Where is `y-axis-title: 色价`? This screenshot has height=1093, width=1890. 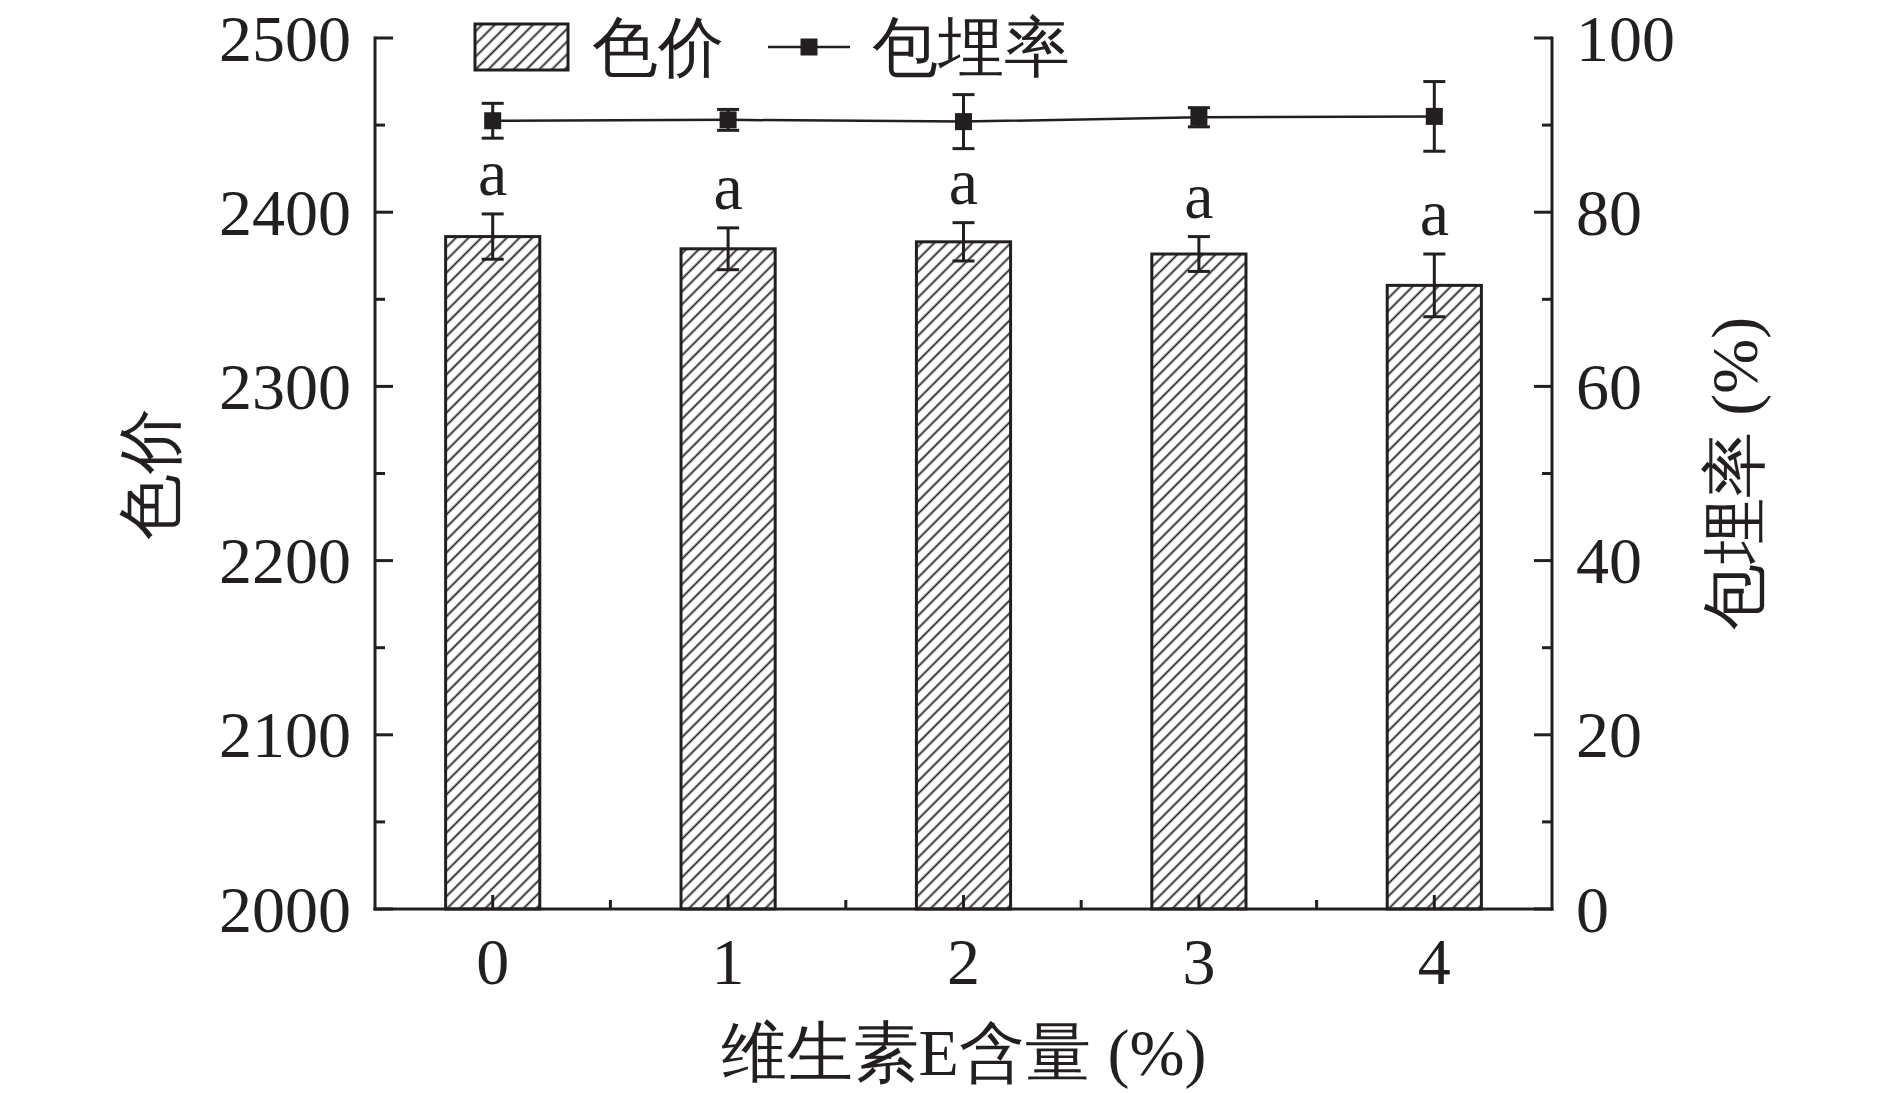
y-axis-title: 色价 is located at coordinates (150, 473).